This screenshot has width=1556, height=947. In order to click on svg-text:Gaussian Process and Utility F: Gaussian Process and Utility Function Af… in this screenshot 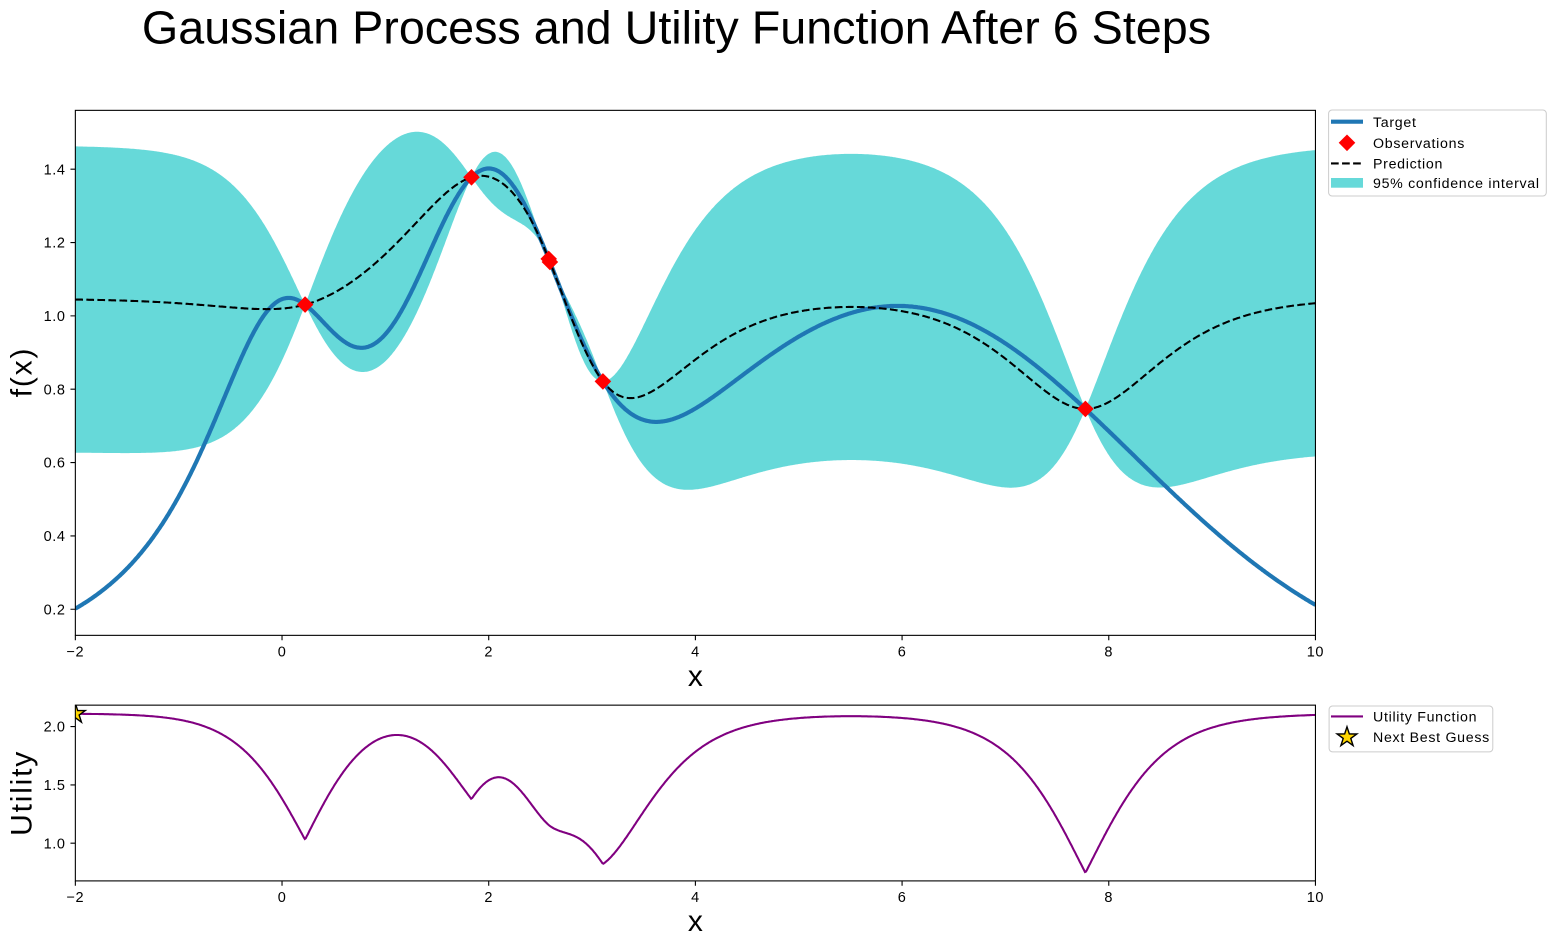, I will do `click(676, 28)`.